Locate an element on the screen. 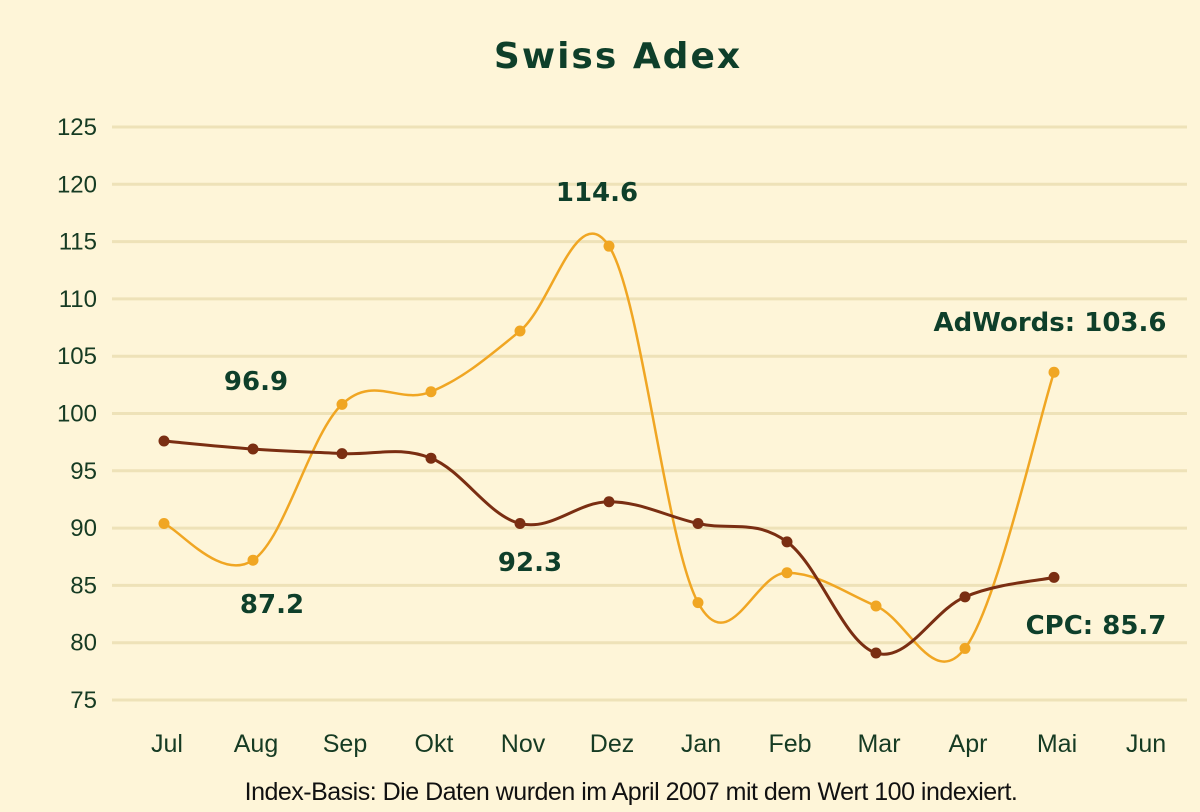 The image size is (1200, 812). annotation-label: 96.9 is located at coordinates (256, 382).